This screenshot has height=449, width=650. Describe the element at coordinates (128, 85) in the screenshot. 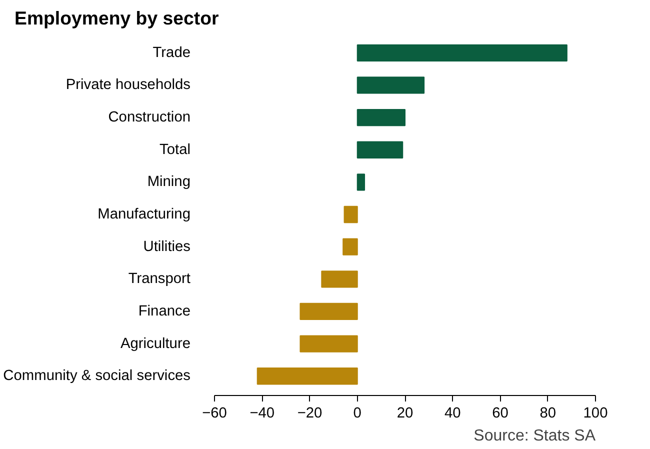

I see `y-tick-label: Private households` at that location.